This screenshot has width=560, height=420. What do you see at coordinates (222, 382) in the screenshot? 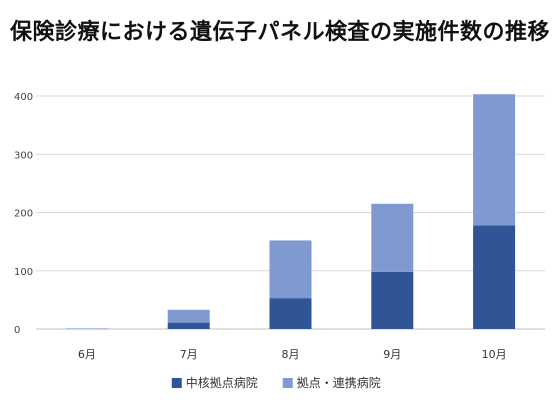
I see `legend-label: 中核拠点病院` at bounding box center [222, 382].